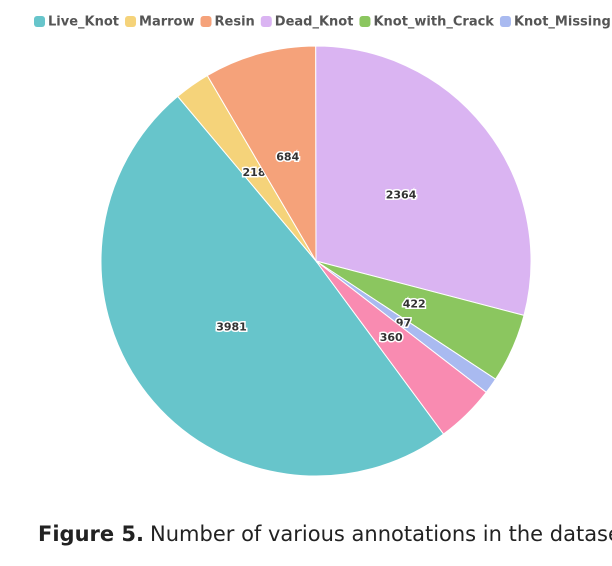 The height and width of the screenshot is (566, 612). What do you see at coordinates (254, 172) in the screenshot?
I see `value-label: 218` at bounding box center [254, 172].